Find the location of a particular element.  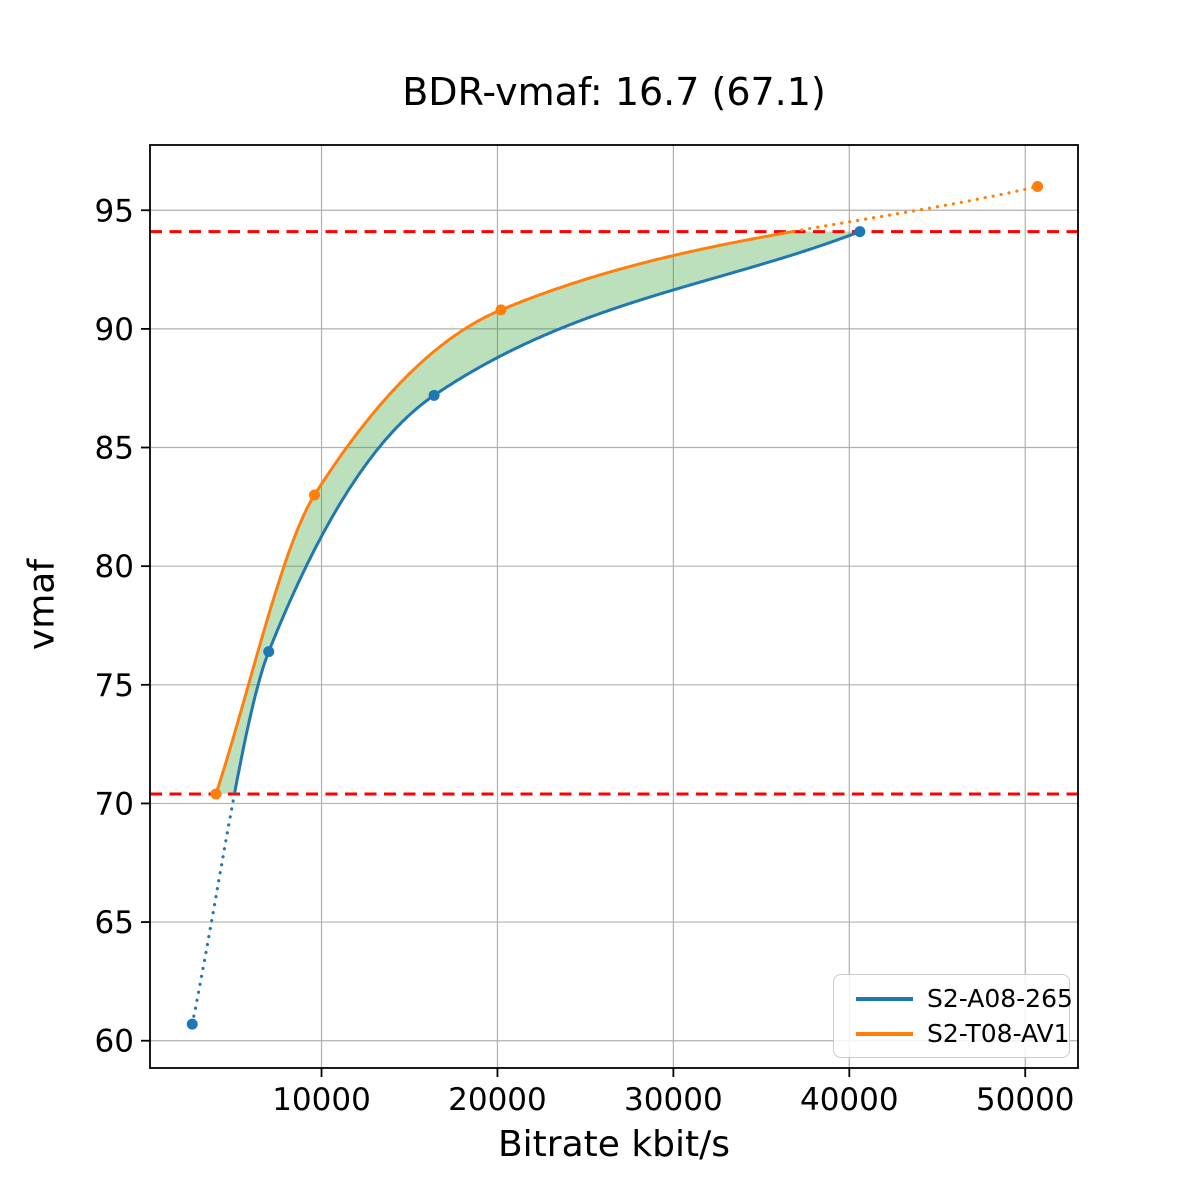

y-tick-label: 85 is located at coordinates (114, 449).